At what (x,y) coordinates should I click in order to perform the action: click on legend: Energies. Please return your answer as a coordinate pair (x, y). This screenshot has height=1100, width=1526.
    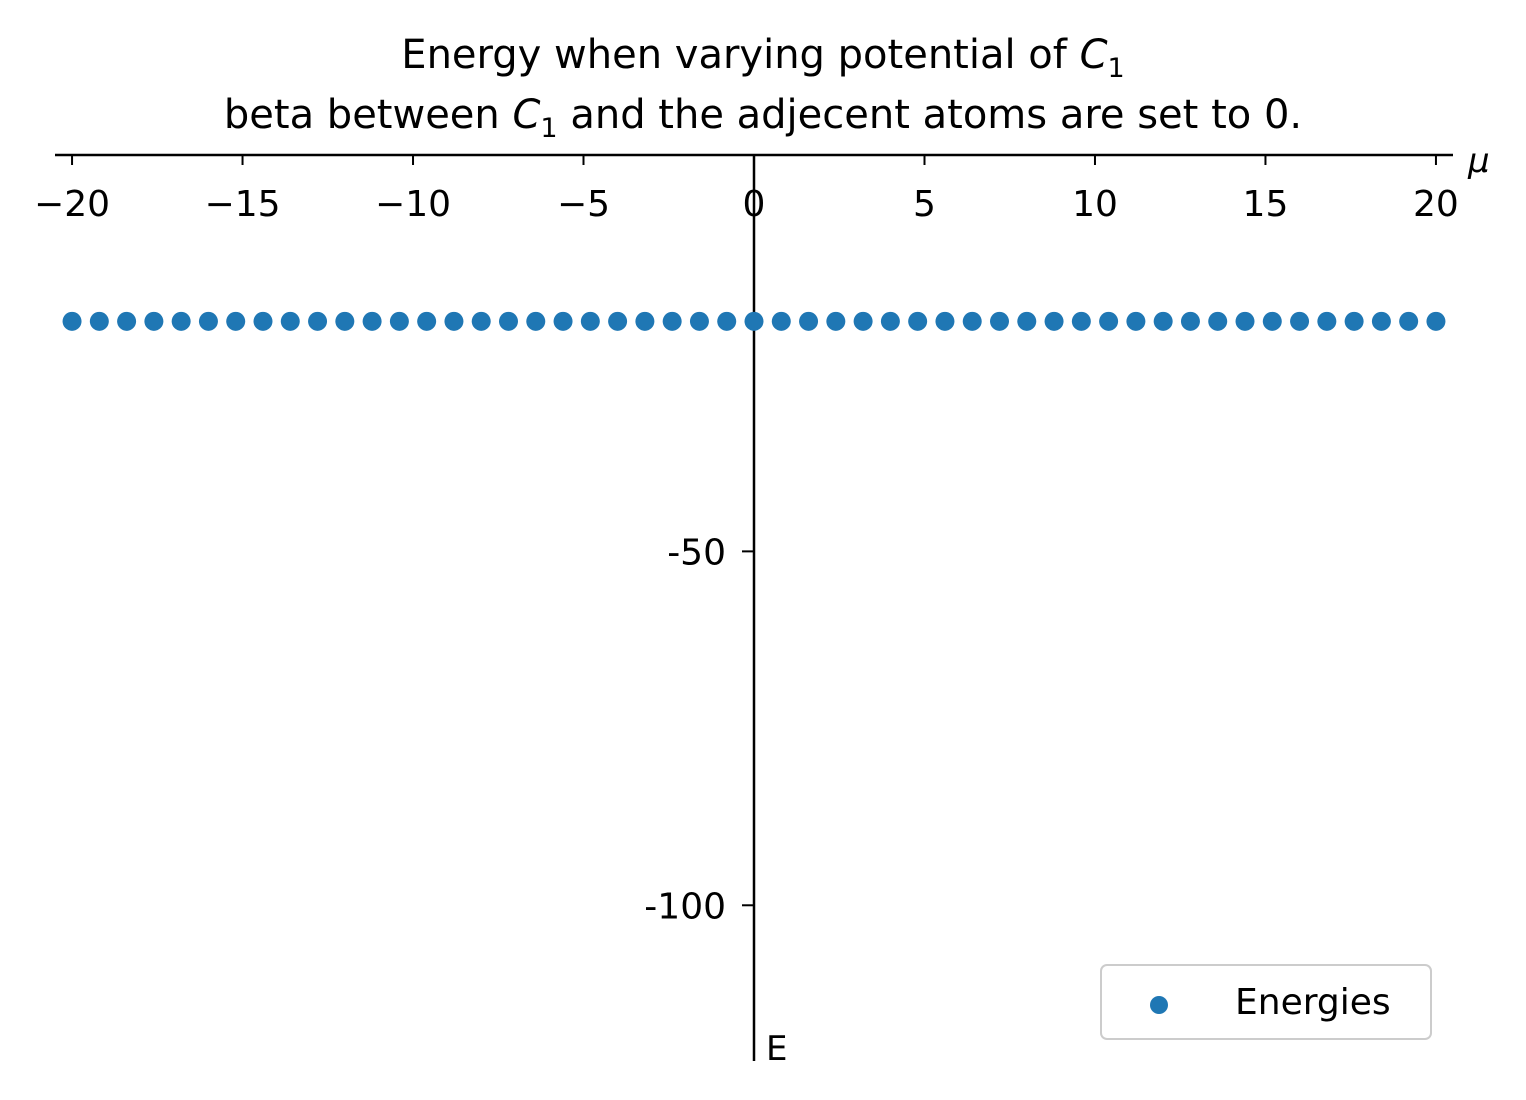
    Looking at the image, I should click on (1266, 1002).